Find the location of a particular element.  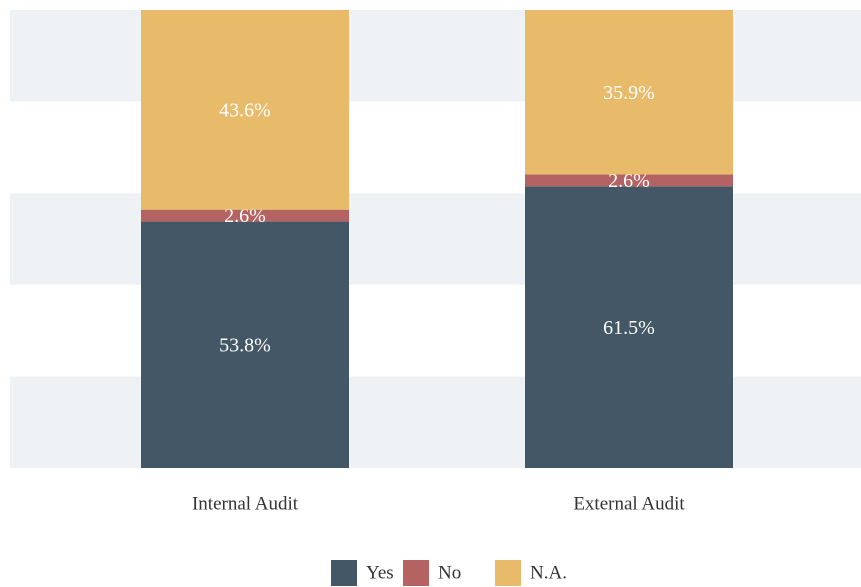

legend-label: Yes is located at coordinates (380, 572).